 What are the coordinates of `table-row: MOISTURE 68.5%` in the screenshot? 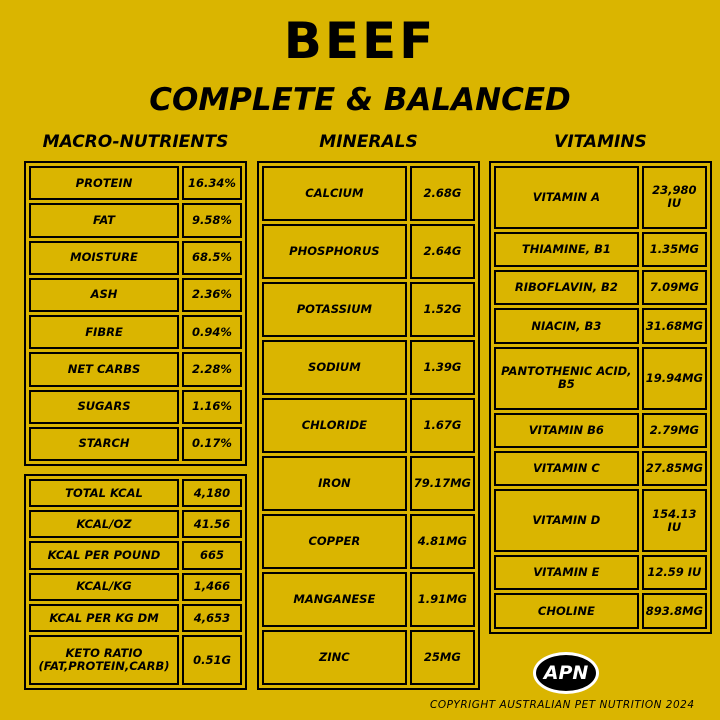 It's located at (135, 257).